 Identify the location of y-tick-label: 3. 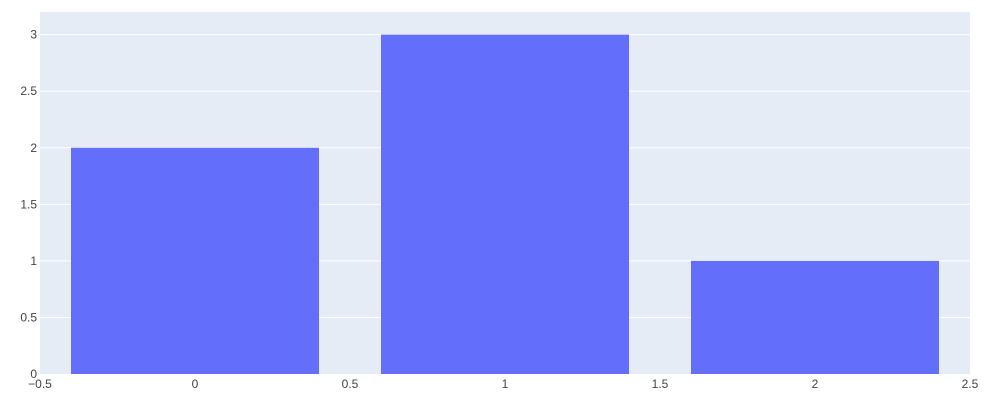
(33, 35).